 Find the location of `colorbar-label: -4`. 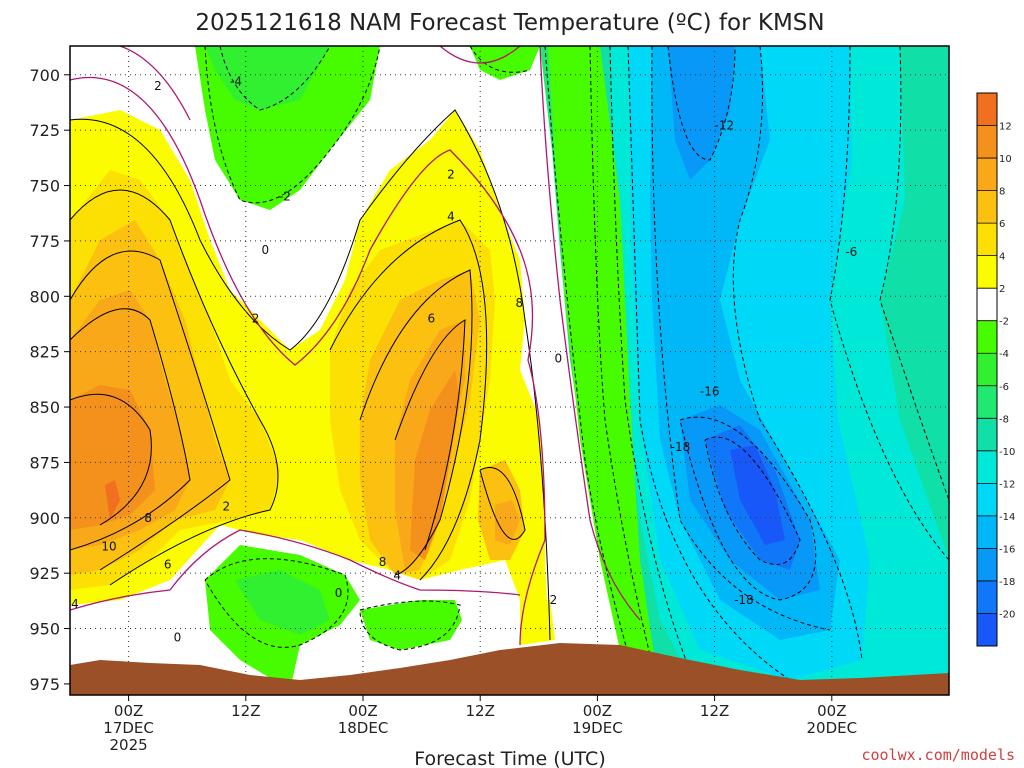

colorbar-label: -4 is located at coordinates (1004, 354).